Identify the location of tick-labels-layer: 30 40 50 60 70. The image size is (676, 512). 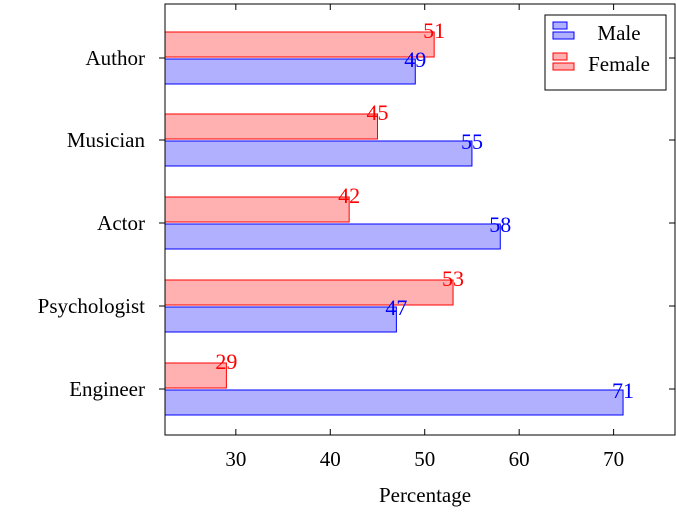
(424, 459).